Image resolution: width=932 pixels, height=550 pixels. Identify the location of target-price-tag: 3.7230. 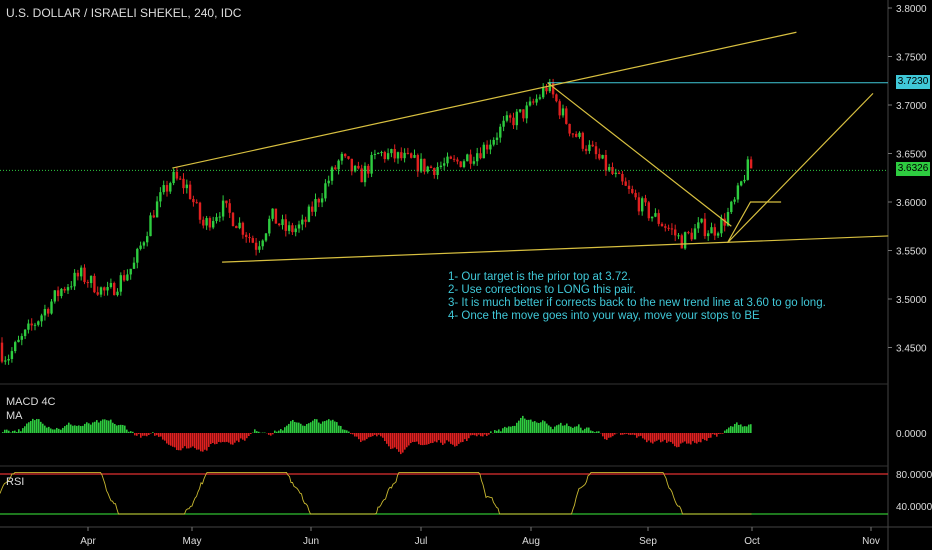
(913, 82).